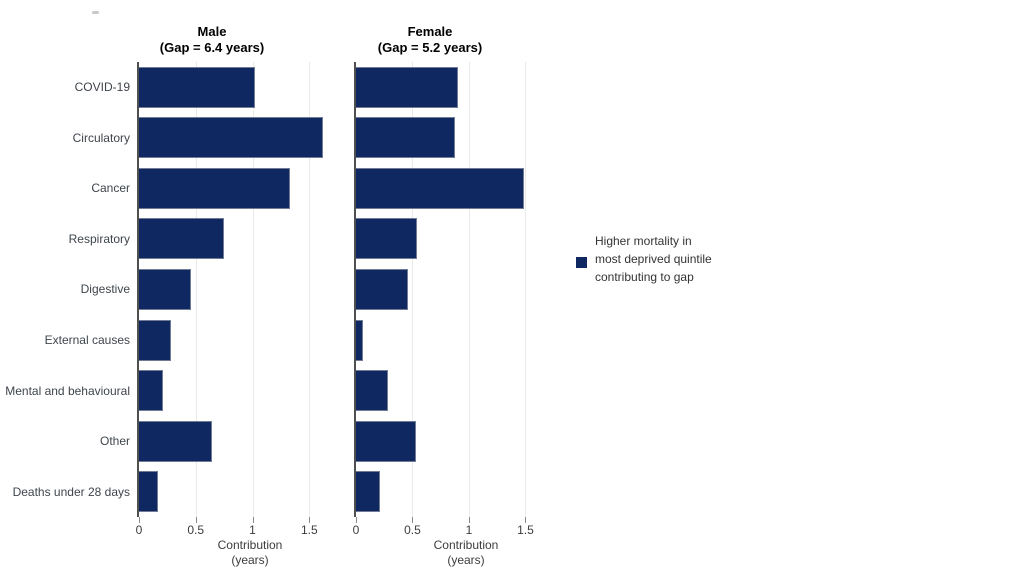 The width and height of the screenshot is (1024, 576). I want to click on x-tick-label-male-0: 0, so click(139, 530).